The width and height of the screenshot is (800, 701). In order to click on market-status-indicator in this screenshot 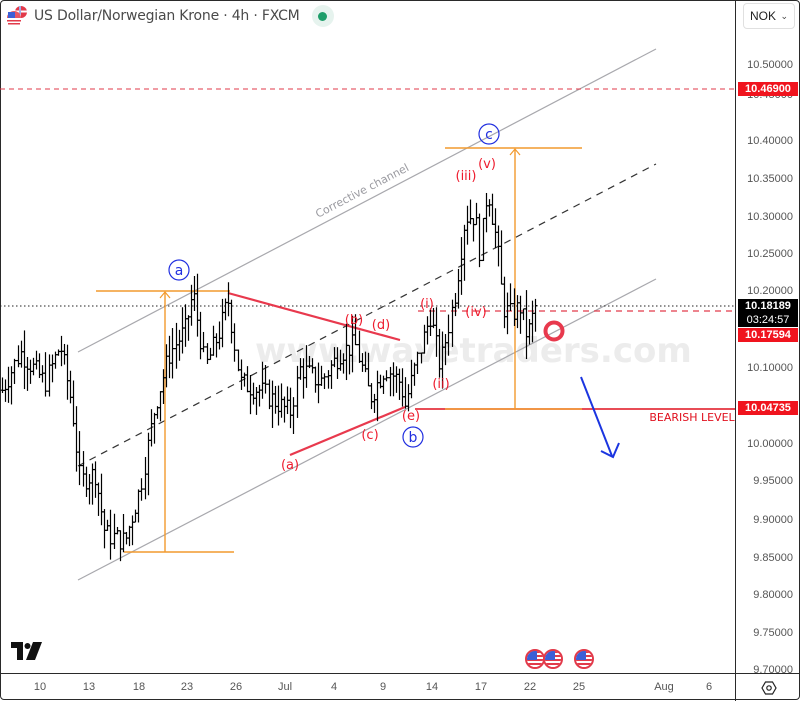, I will do `click(322, 16)`.